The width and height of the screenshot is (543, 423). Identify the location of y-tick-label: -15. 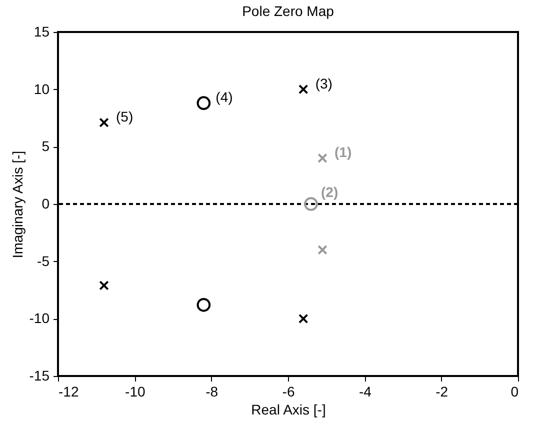
(39, 376).